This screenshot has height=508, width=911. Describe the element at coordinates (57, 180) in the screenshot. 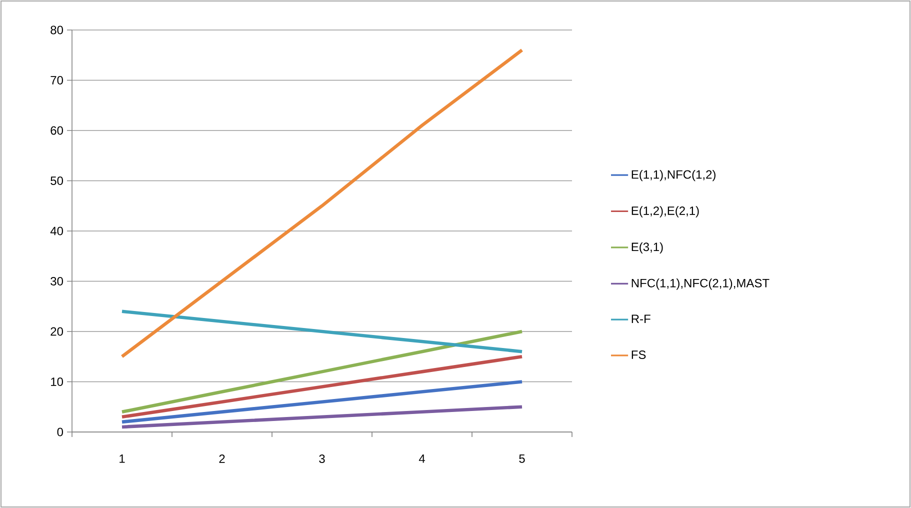

I see `y-tick-label: 50` at that location.